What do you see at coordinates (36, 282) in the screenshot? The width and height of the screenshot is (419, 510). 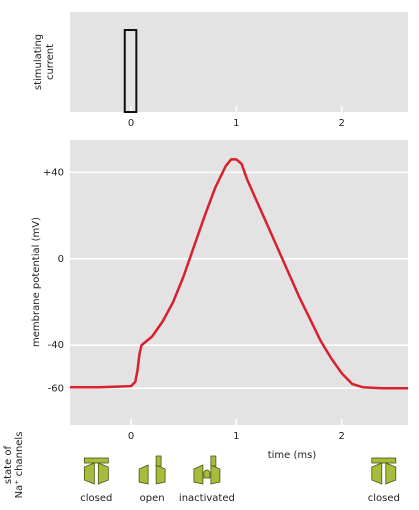 I see `y-axis-label: membrane potential (mV)` at bounding box center [36, 282].